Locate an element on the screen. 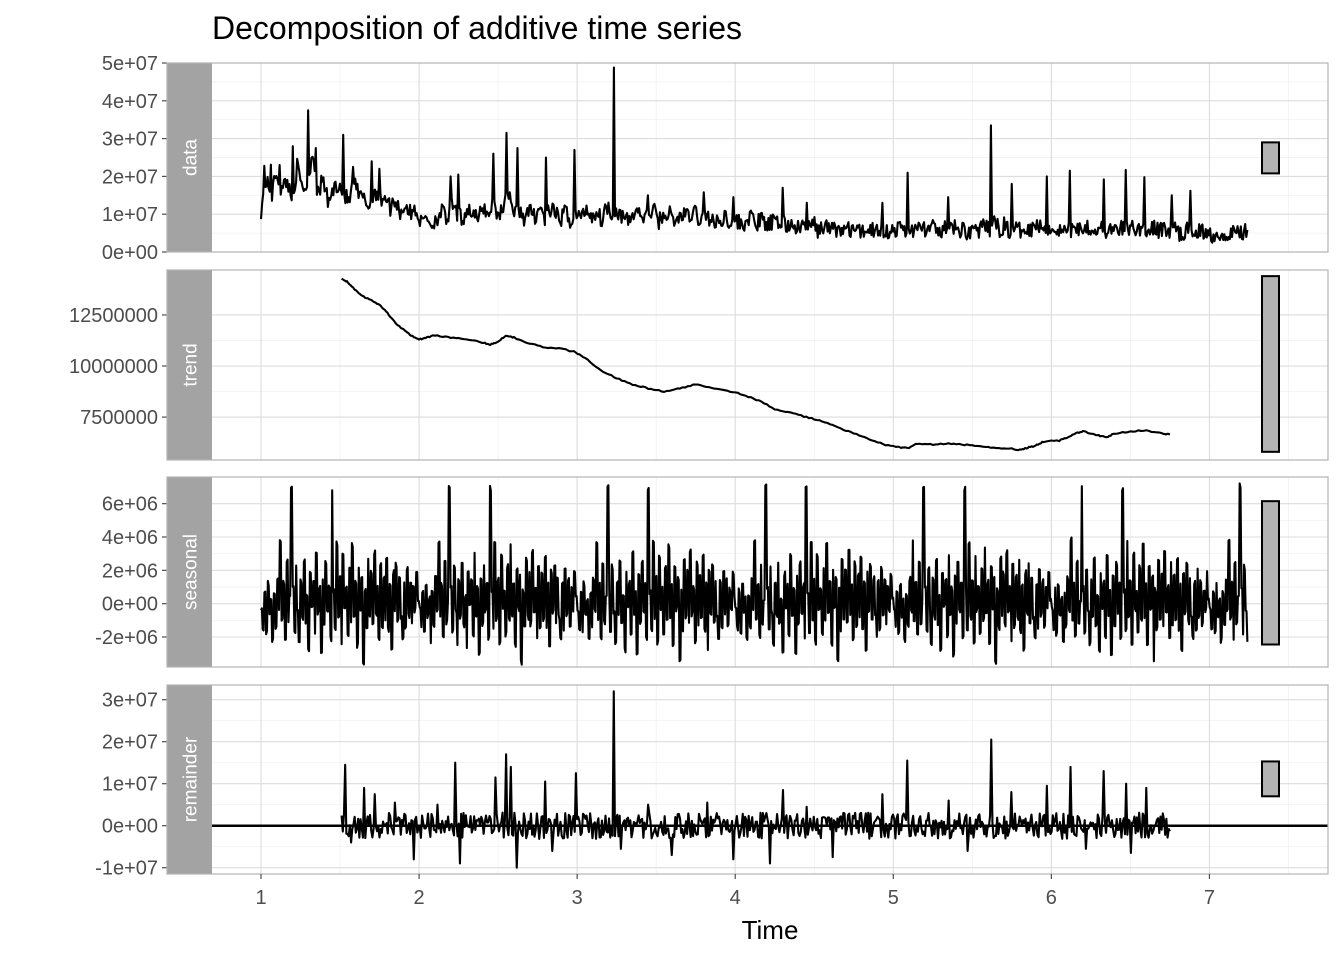 The width and height of the screenshot is (1344, 960). y-tick-label: 10000000 is located at coordinates (113, 367).